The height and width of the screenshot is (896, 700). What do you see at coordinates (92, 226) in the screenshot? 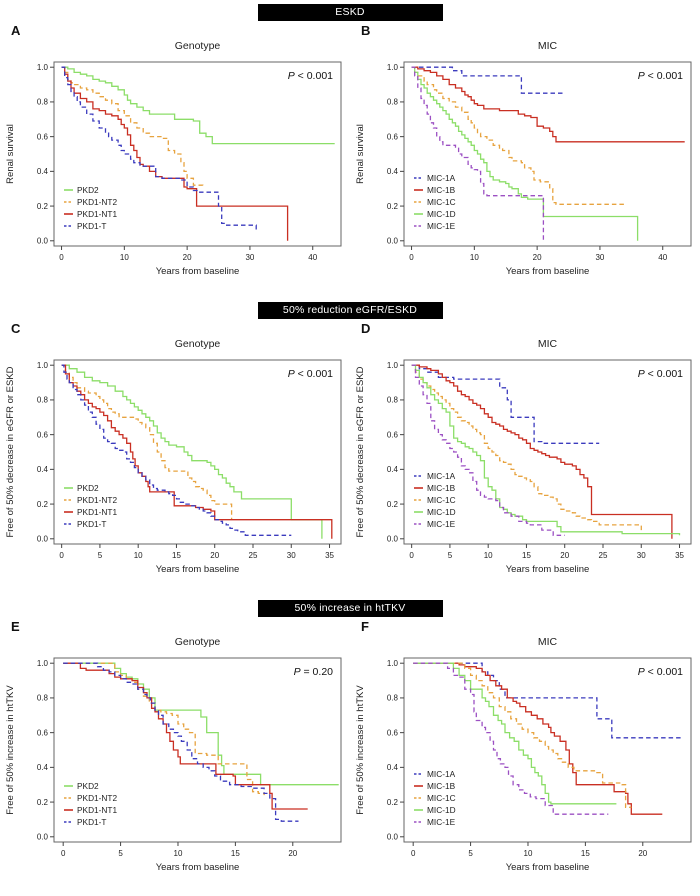
I see `legend-label-PKD1-T: PKD1-T` at bounding box center [92, 226].